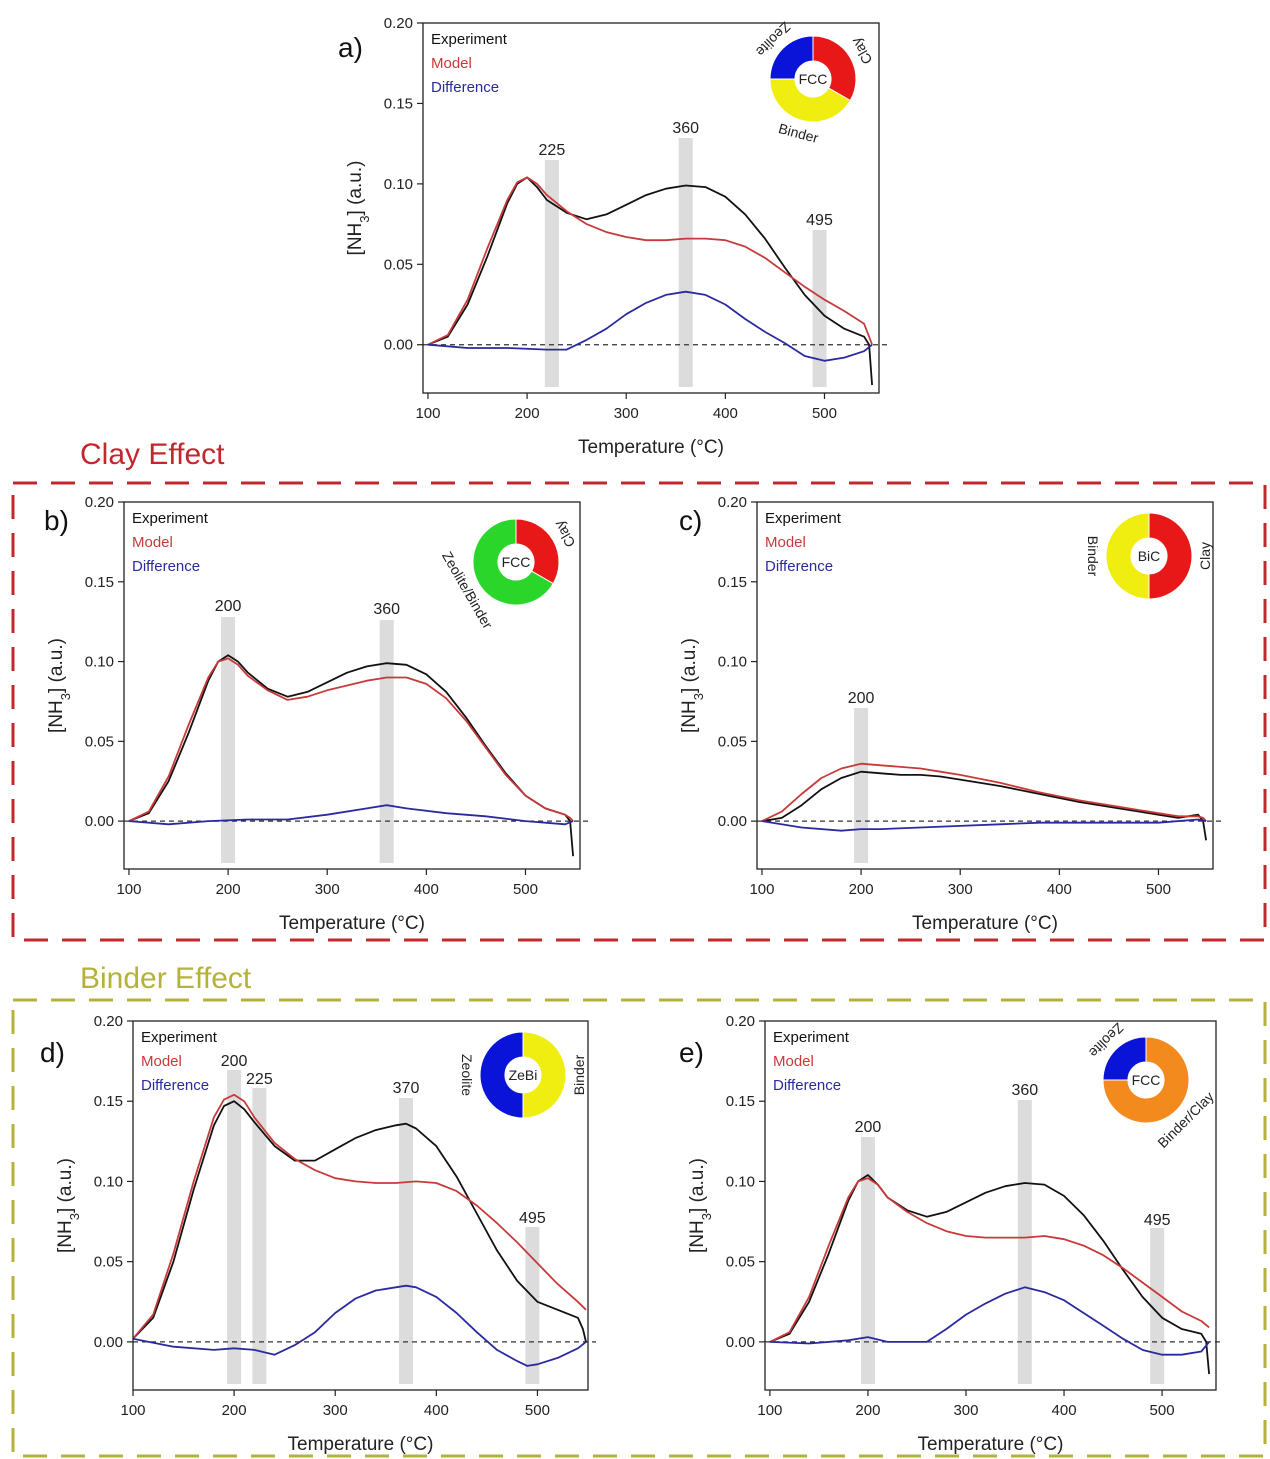 The image size is (1270, 1459). What do you see at coordinates (259, 1079) in the screenshot?
I see `peak-label: 225` at bounding box center [259, 1079].